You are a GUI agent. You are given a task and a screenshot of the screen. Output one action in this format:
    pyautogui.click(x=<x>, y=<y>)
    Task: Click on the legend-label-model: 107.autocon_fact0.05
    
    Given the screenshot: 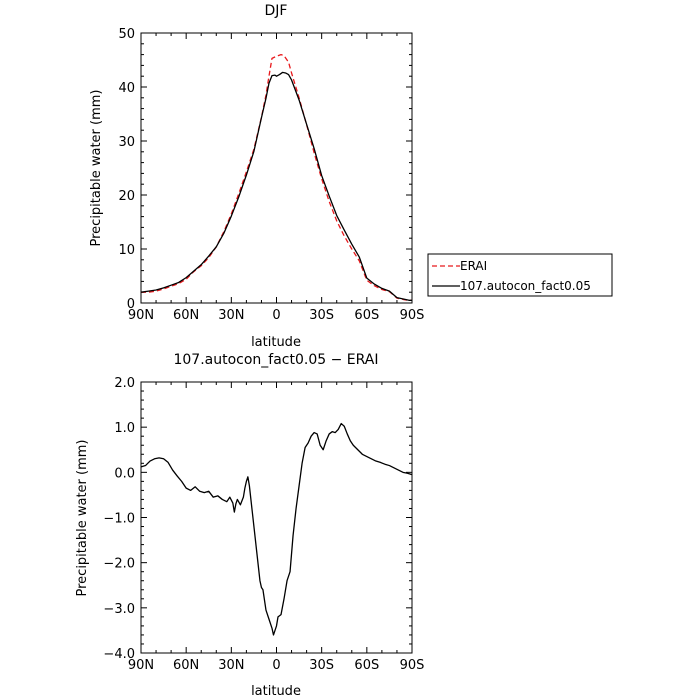 What is the action you would take?
    pyautogui.click(x=525, y=286)
    